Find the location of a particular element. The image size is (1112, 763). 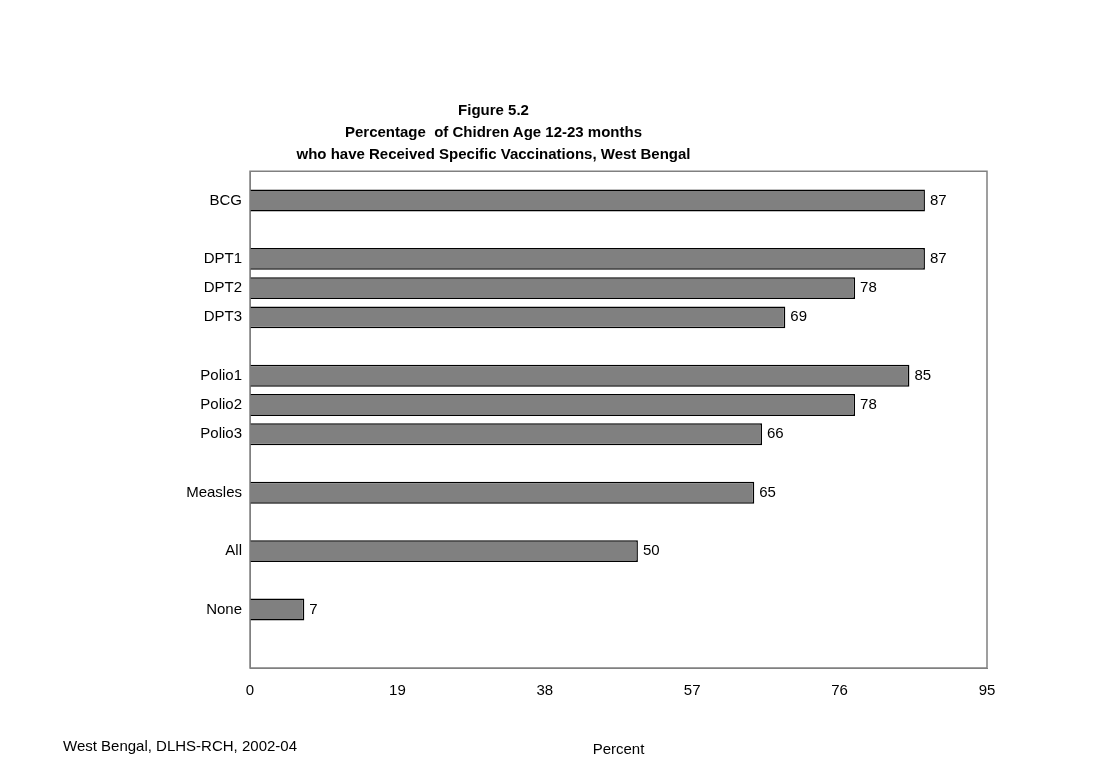

y-tick-label: Polio3 is located at coordinates (221, 433).